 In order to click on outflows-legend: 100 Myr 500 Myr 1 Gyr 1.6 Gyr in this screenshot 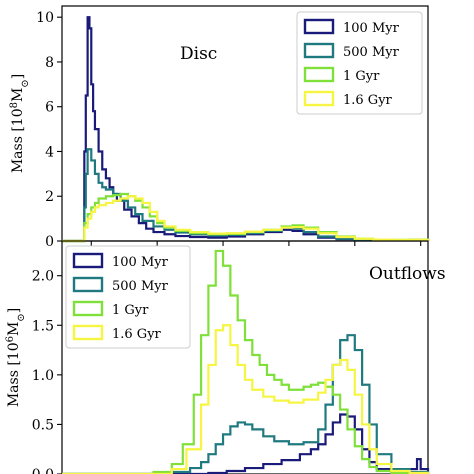, I will do `click(128, 297)`.